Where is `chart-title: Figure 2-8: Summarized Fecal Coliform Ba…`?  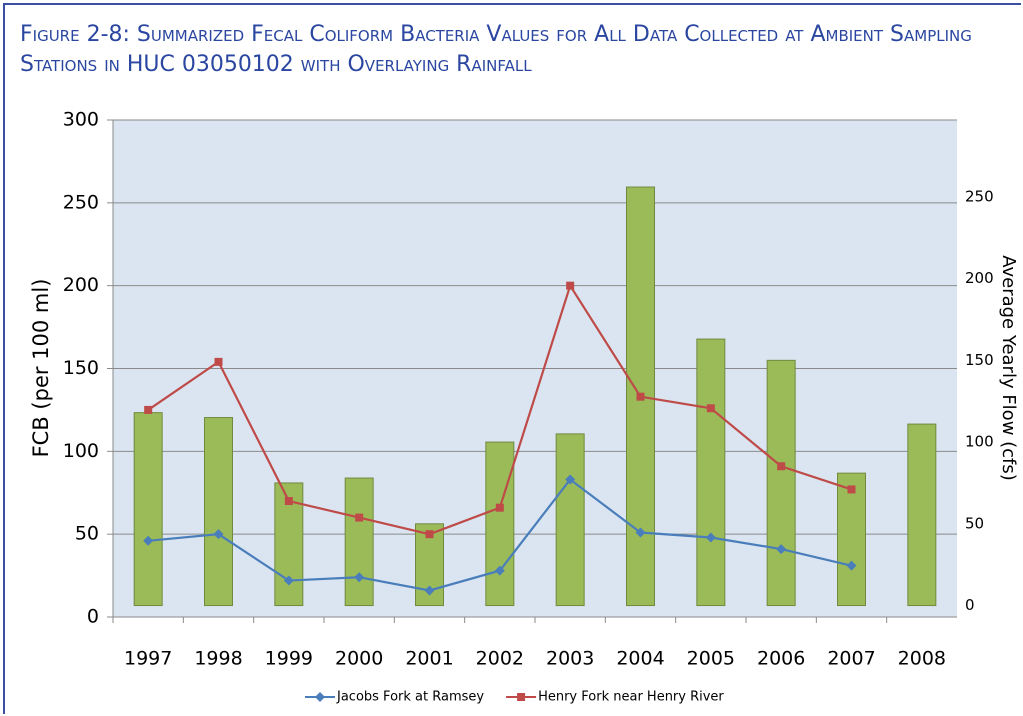
chart-title: Figure 2-8: Summarized Fecal Coliform Ba… is located at coordinates (496, 49).